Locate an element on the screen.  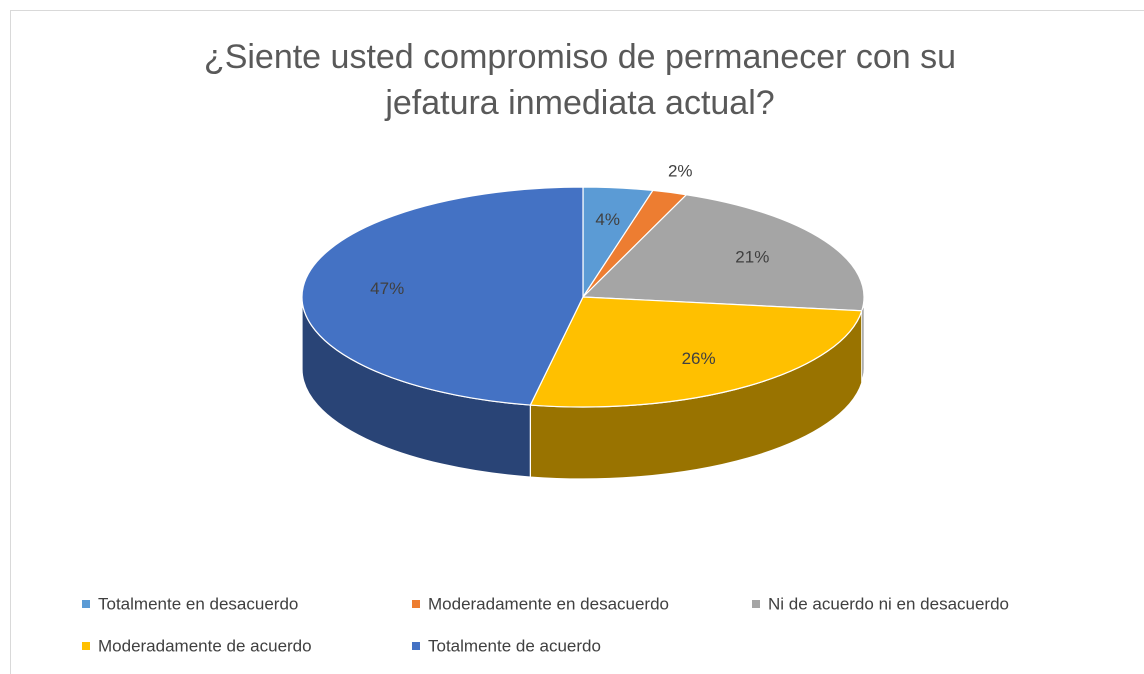
legend-label: Moderadamente de acuerdo is located at coordinates (205, 645).